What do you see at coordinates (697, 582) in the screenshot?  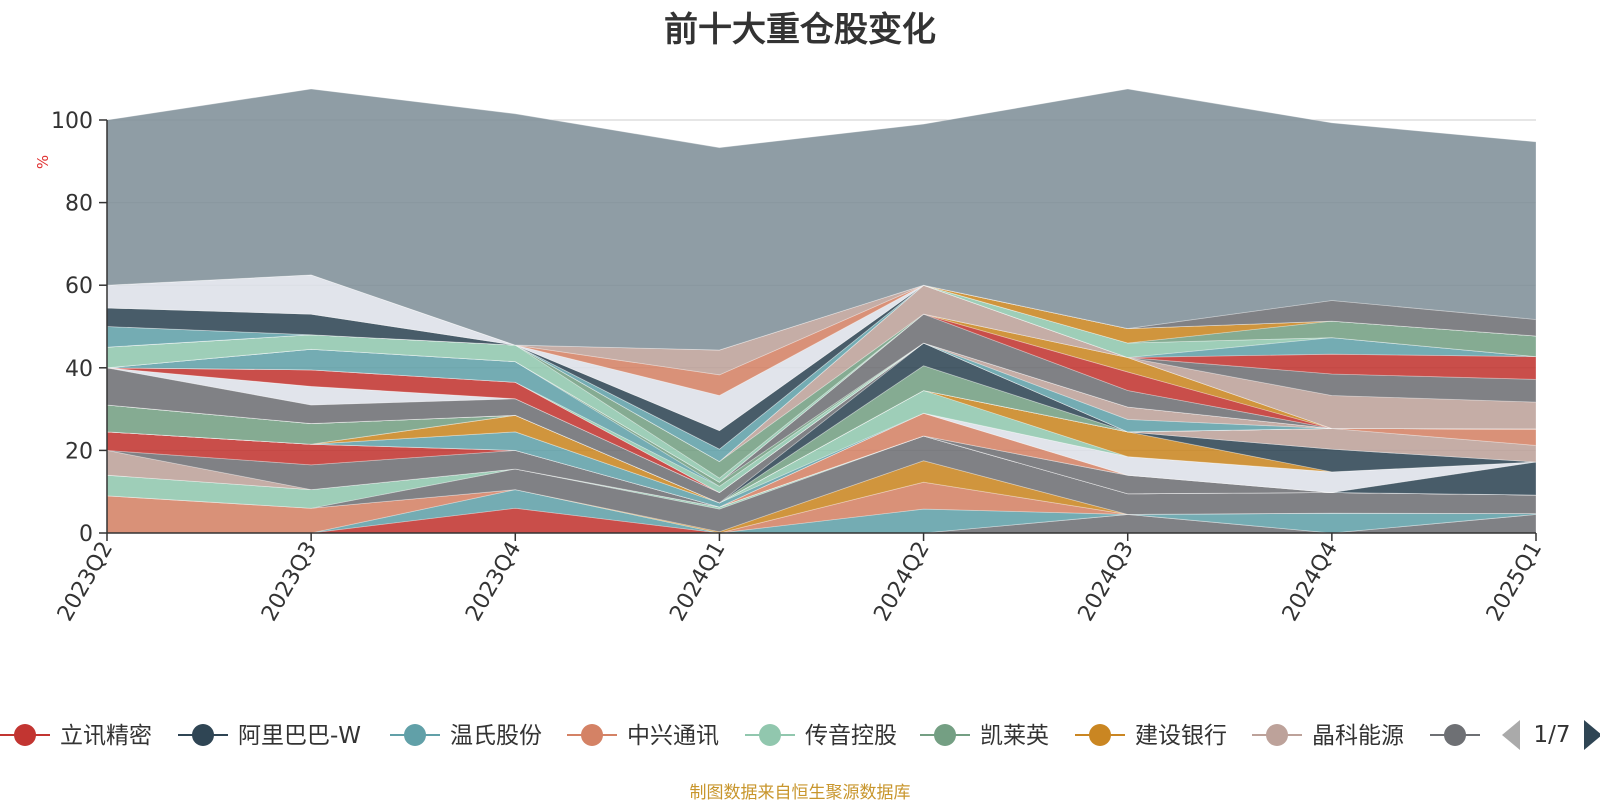 I see `x-tick-label: 2024Q1` at bounding box center [697, 582].